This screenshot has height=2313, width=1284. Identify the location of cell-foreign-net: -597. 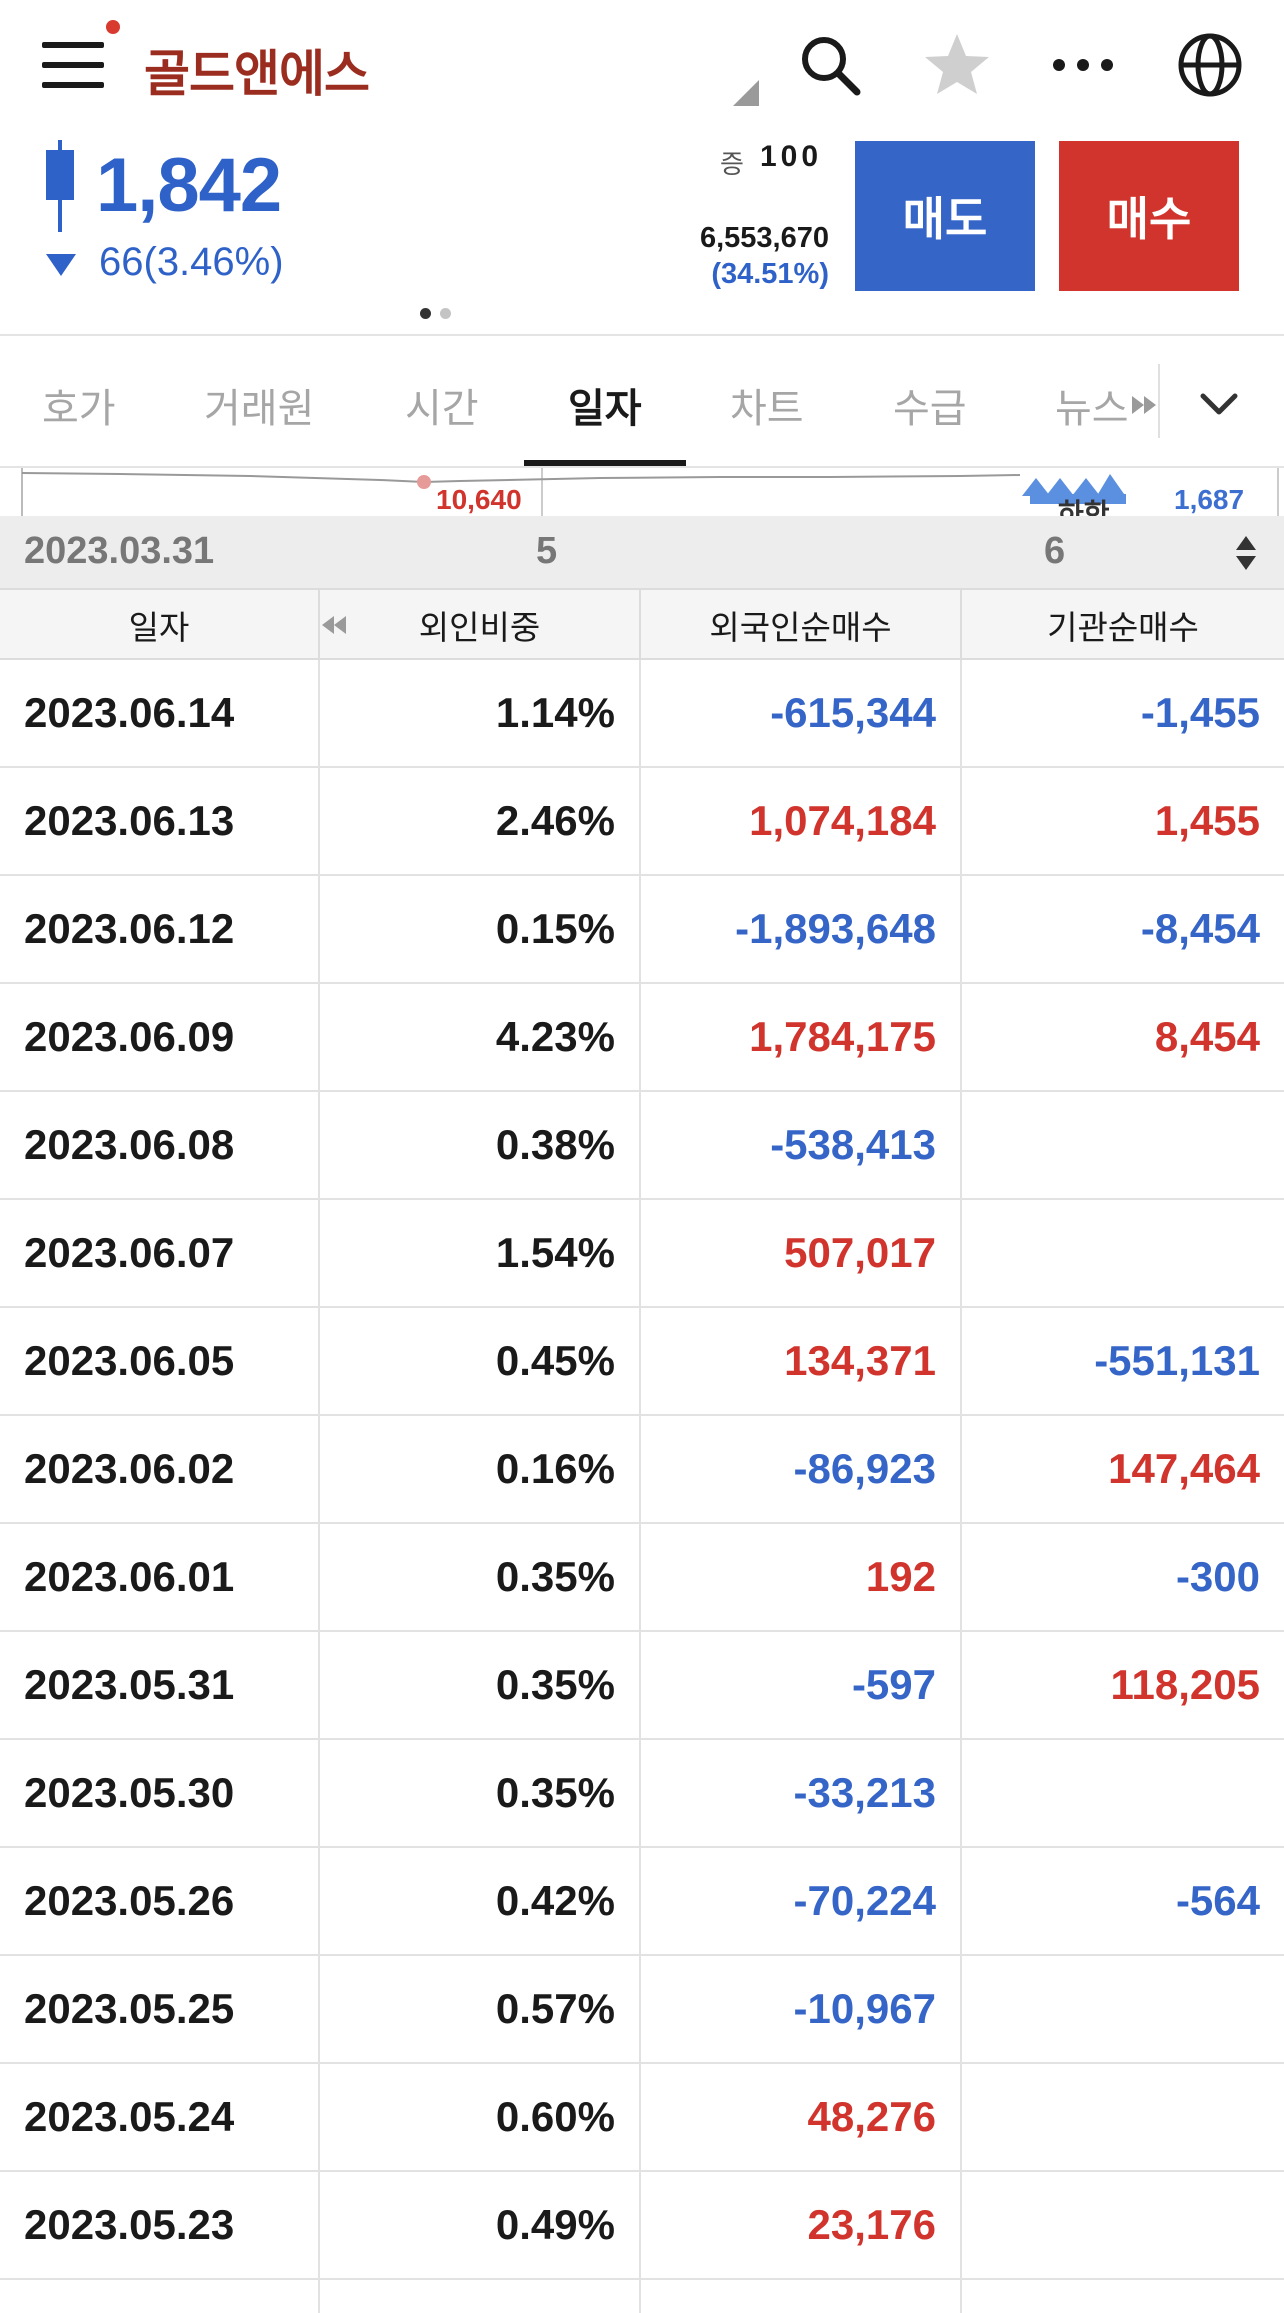
(801, 1685).